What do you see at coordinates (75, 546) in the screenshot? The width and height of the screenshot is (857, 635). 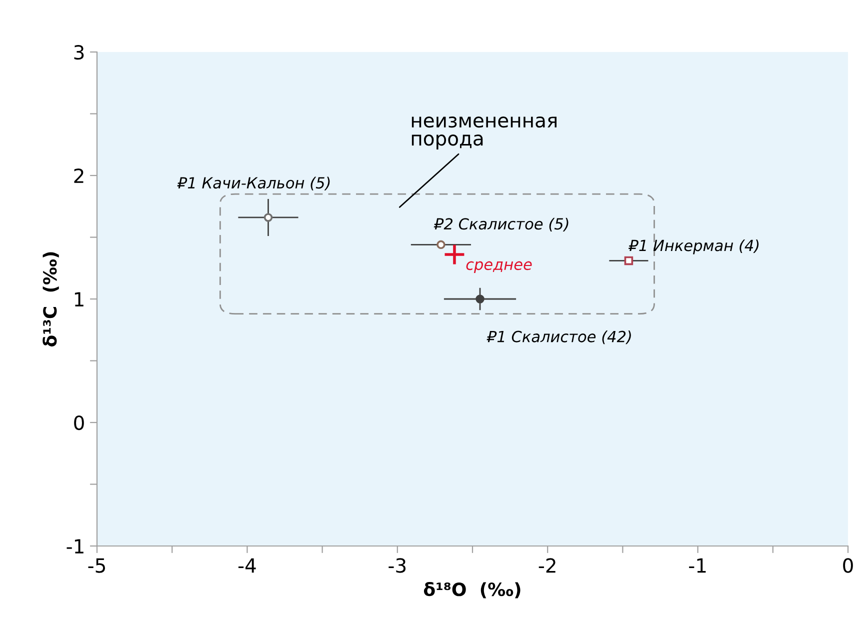 I see `y-tick-label: -1` at bounding box center [75, 546].